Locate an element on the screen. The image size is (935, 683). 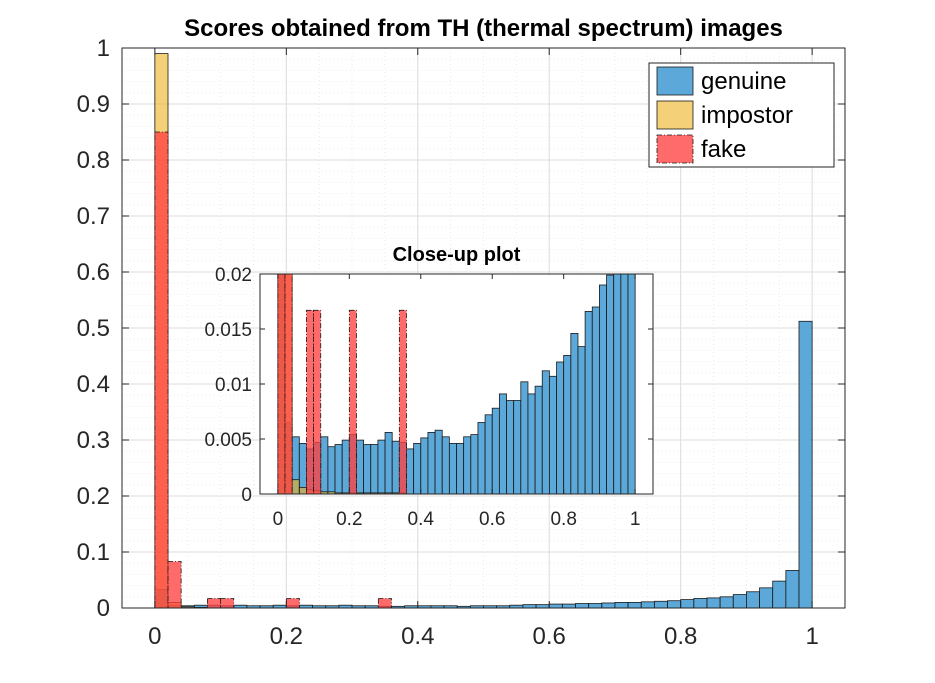
x-tick-label: 0.6 is located at coordinates (549, 636).